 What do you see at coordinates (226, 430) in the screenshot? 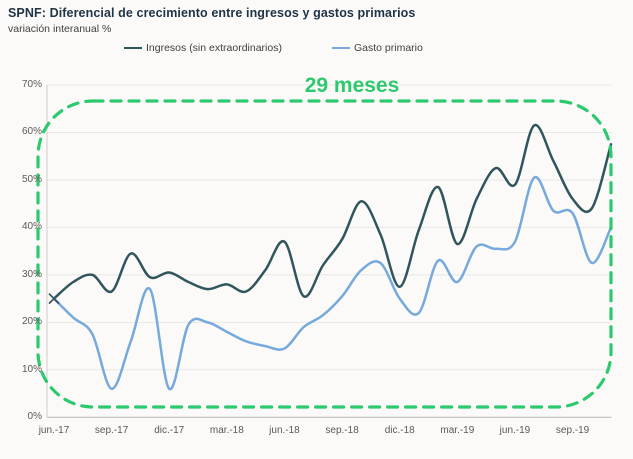
I see `x-tick-label: mar.-18` at bounding box center [226, 430].